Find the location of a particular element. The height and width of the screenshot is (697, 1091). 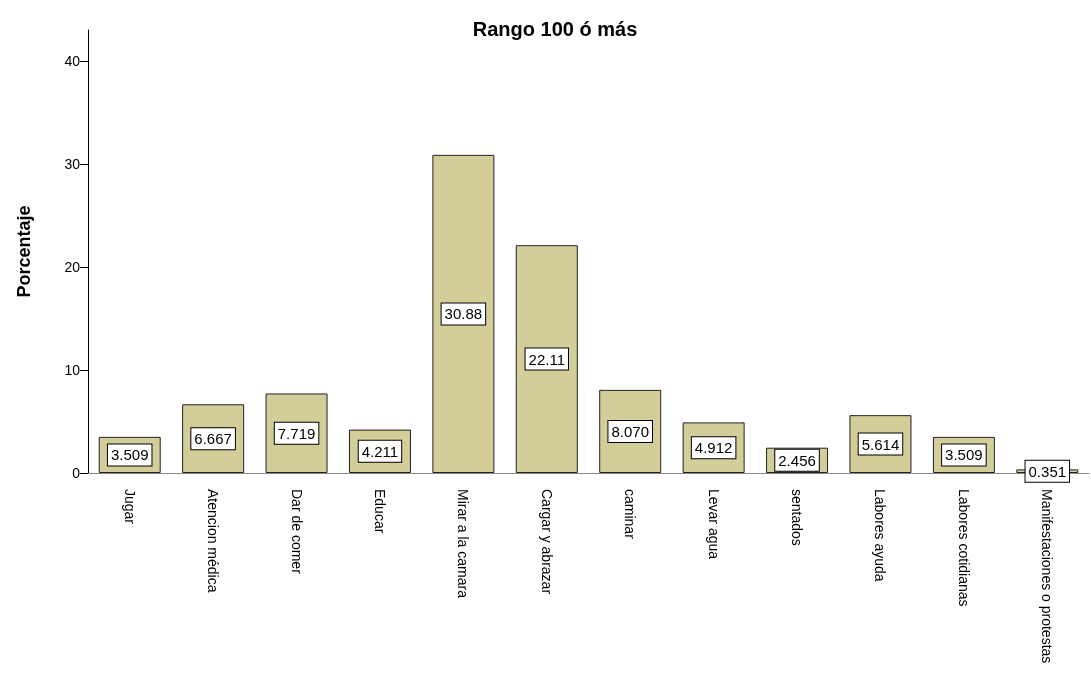

x-tick-label: Educar is located at coordinates (379, 511).